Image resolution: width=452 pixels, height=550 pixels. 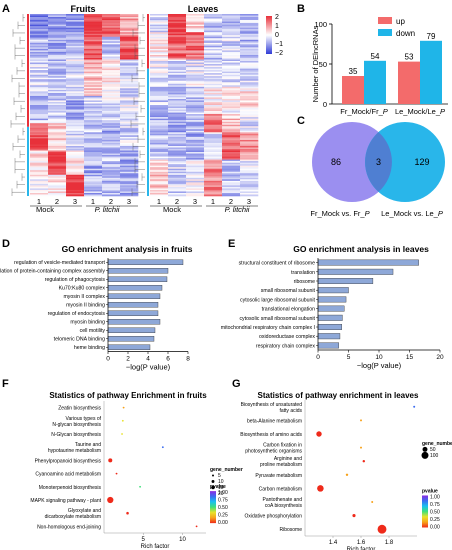 I want to click on colorbar-tick-label: 1, so click(x=277, y=26).